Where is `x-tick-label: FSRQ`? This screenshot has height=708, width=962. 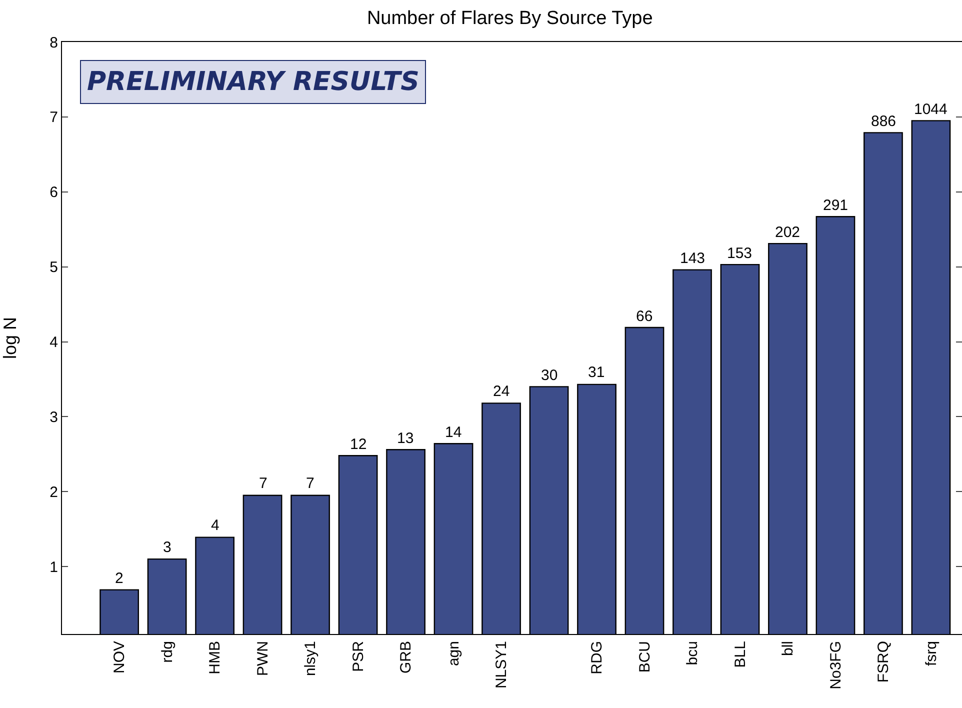
x-tick-label: FSRQ is located at coordinates (883, 662).